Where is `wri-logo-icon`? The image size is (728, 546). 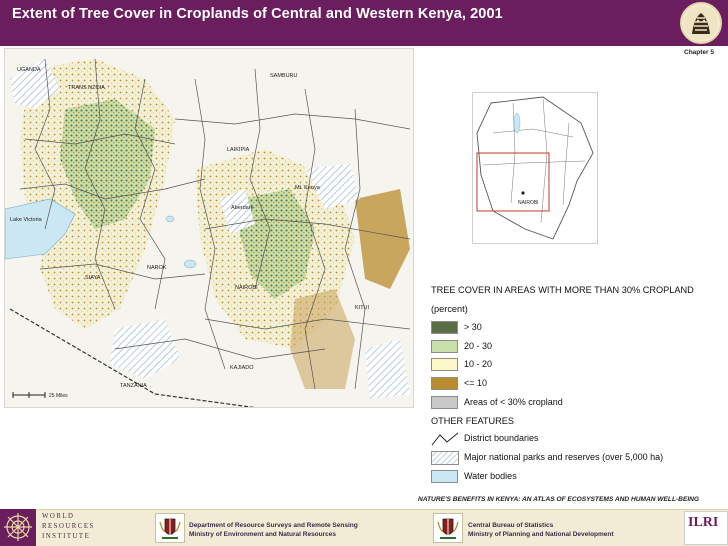 wri-logo-icon is located at coordinates (18, 527).